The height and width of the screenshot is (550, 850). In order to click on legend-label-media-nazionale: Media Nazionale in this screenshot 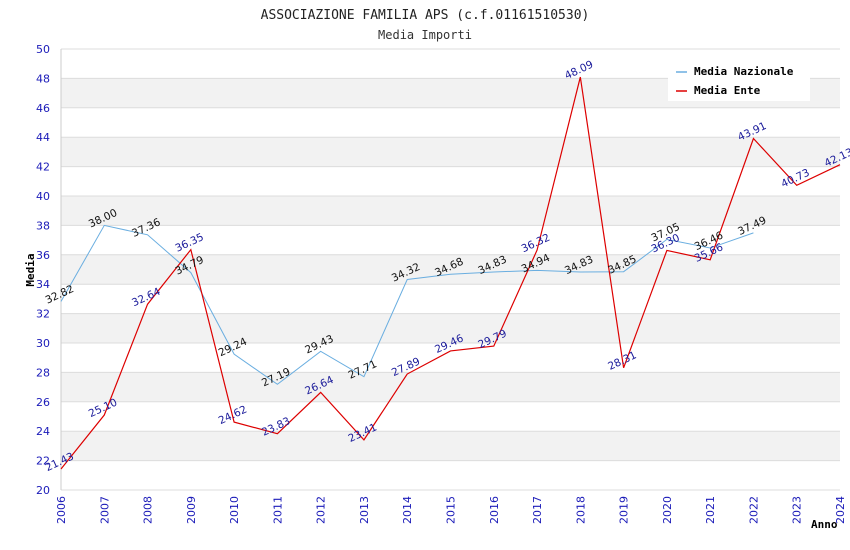, I will do `click(744, 71)`.